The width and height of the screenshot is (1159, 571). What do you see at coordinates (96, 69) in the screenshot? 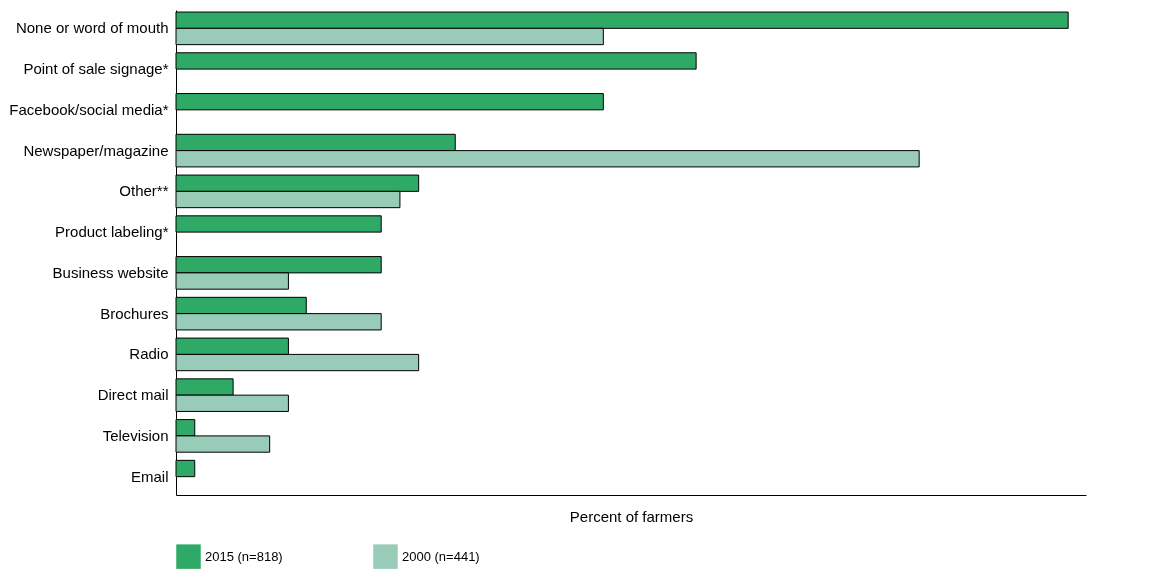
I see `y-tick-label: Point of sale signage*` at bounding box center [96, 69].